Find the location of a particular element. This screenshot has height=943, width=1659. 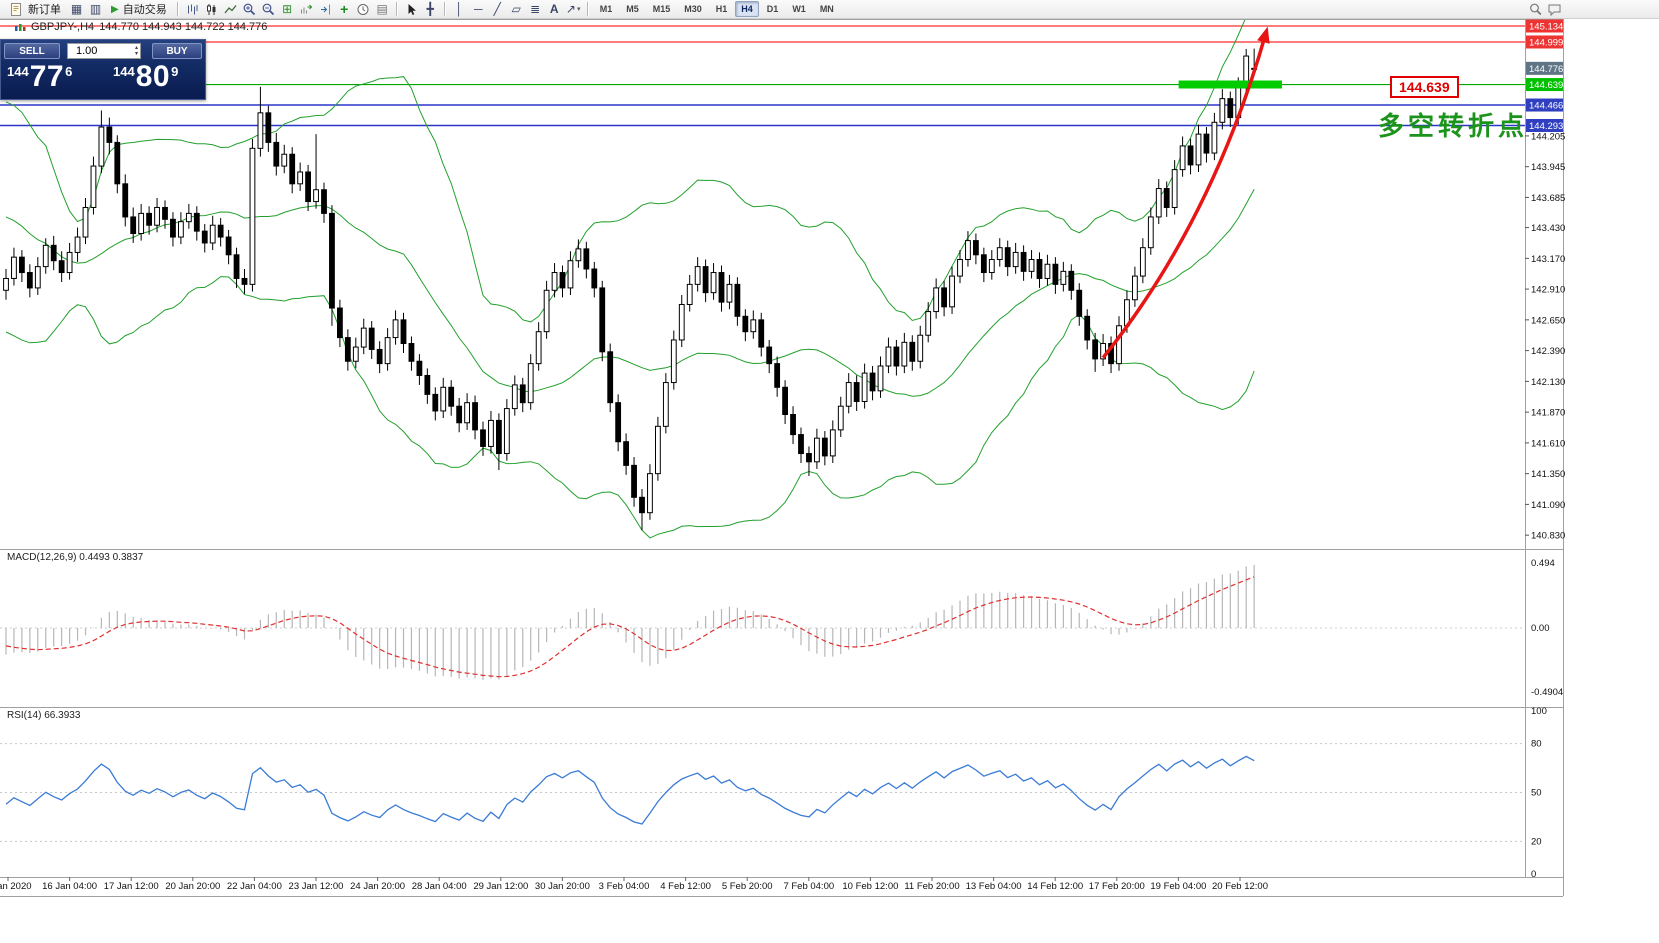

macd-signal-line is located at coordinates (630, 627).